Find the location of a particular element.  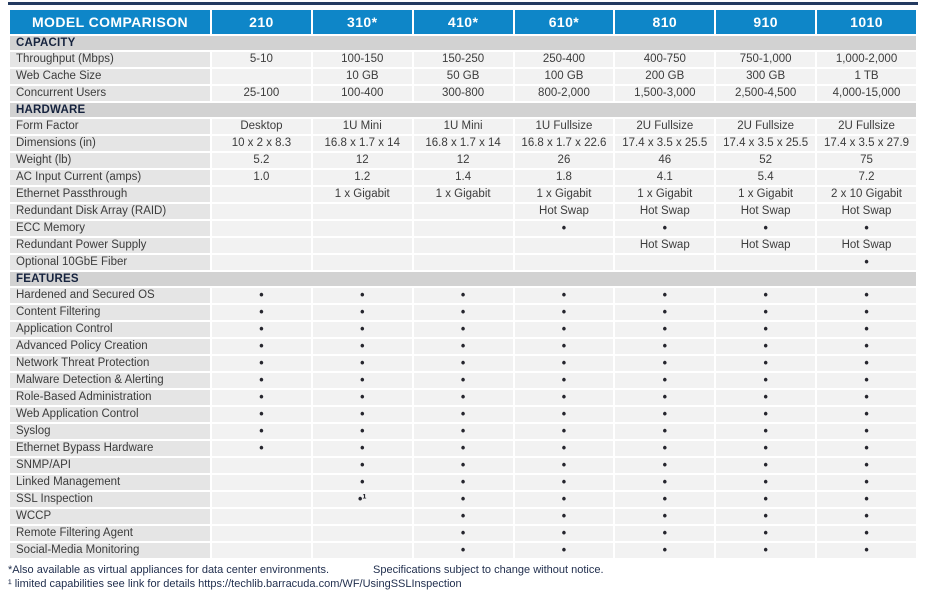

table-row: Optional 10GbE Fiber • is located at coordinates (463, 262).